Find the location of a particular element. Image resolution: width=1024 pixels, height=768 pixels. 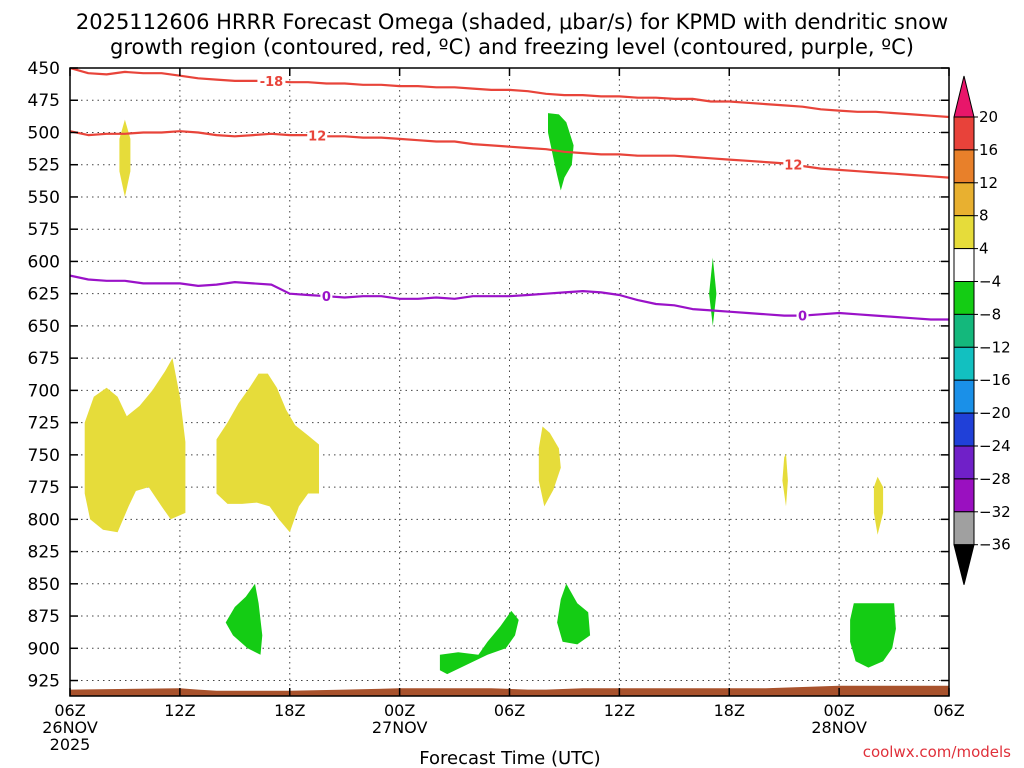

colorbar-tick-label-5: −4 is located at coordinates (990, 282).